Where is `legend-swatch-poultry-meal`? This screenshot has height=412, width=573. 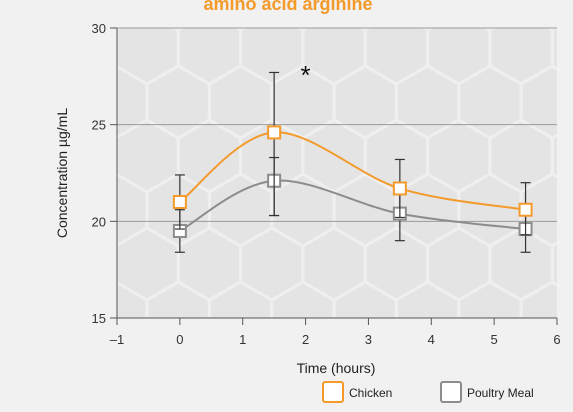
legend-swatch-poultry-meal is located at coordinates (451, 392).